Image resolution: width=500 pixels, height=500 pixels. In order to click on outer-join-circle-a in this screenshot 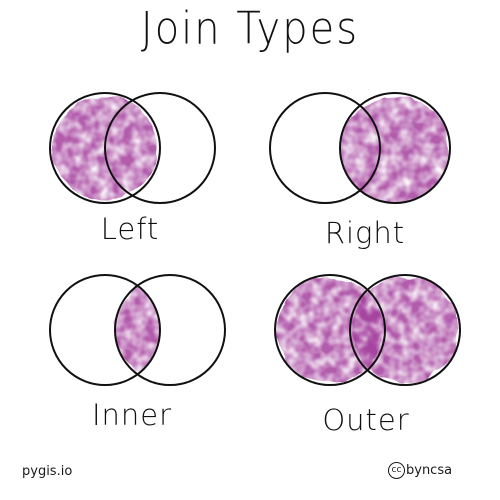, I will do `click(330, 330)`.